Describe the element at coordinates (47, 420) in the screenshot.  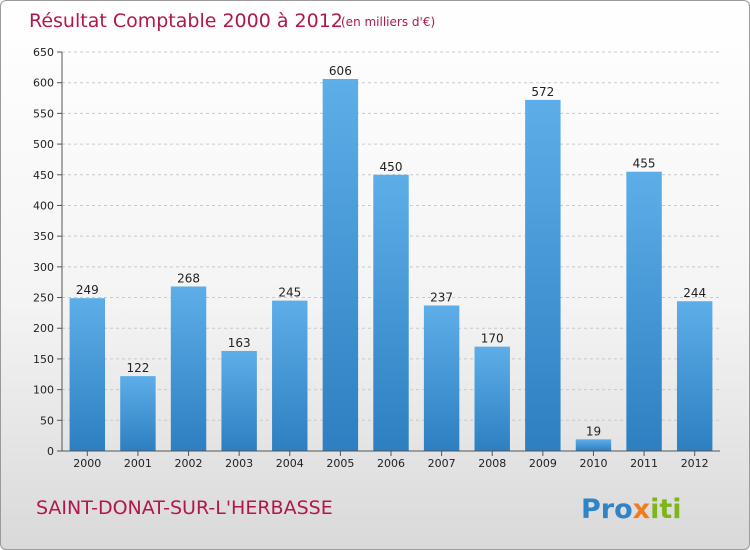
I see `y-tick-label: 50` at that location.